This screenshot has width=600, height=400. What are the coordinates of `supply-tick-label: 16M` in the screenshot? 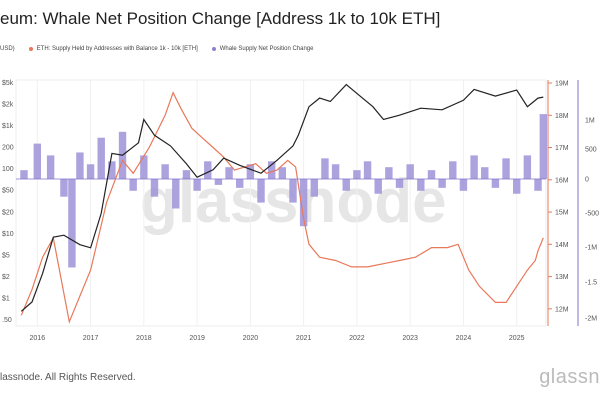 It's located at (562, 180).